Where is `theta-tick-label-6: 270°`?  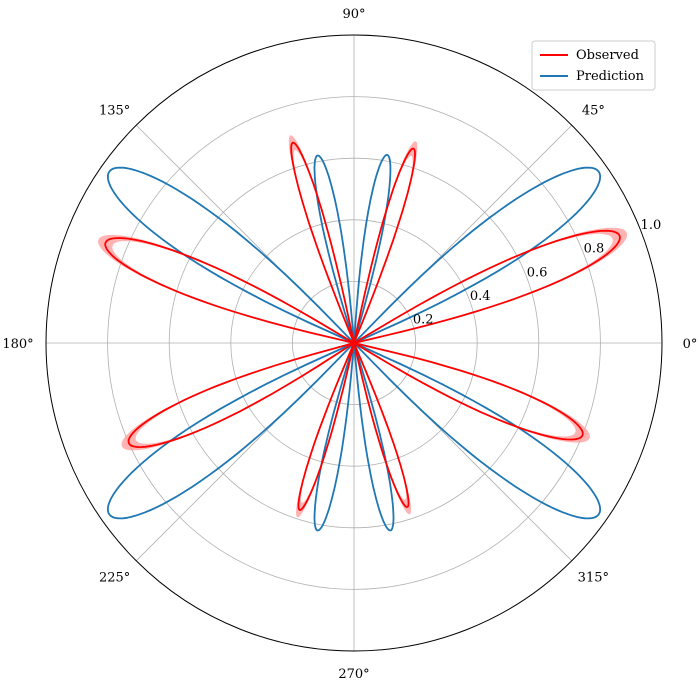 theta-tick-label-6: 270° is located at coordinates (353, 674).